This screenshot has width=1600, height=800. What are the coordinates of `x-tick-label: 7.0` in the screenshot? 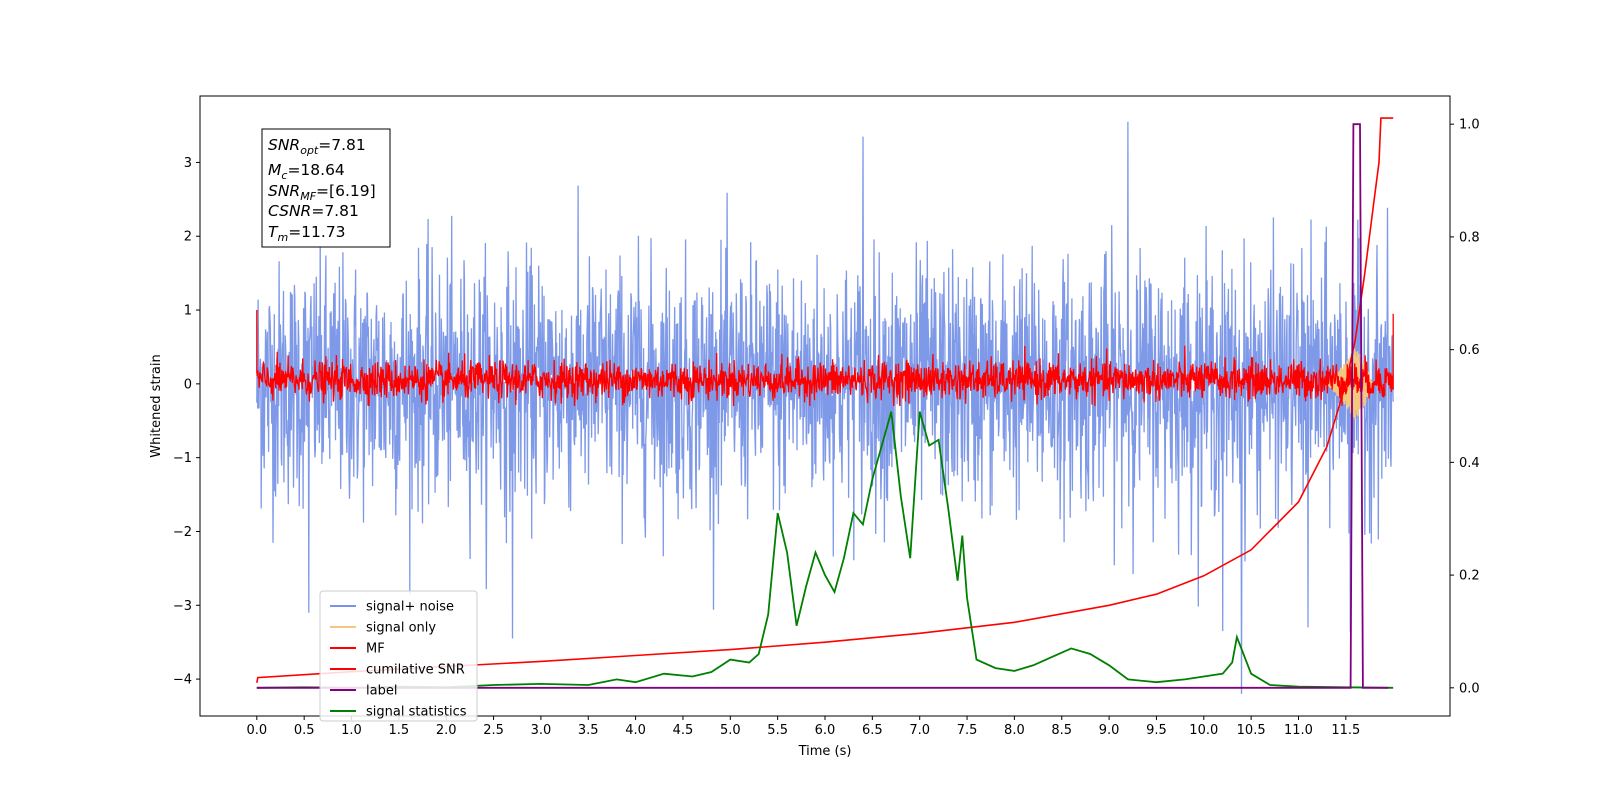 It's located at (919, 730).